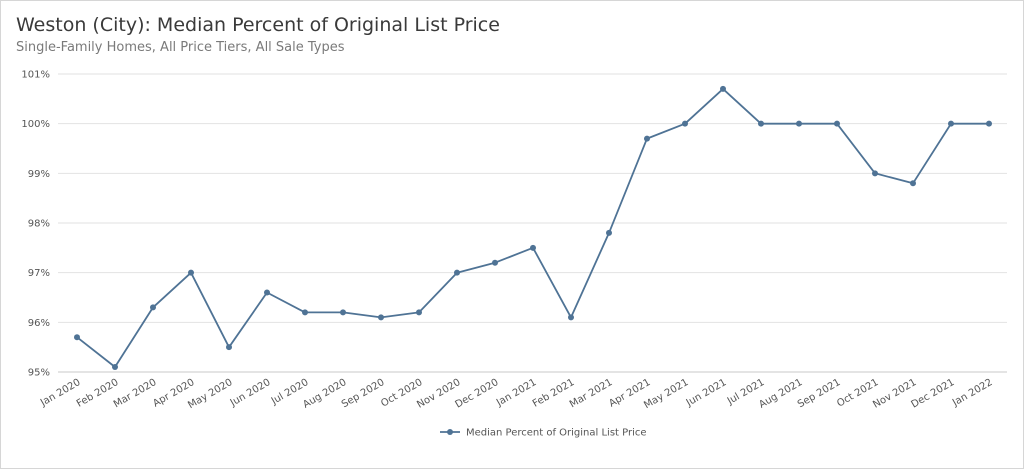 The height and width of the screenshot is (469, 1024). Describe the element at coordinates (324, 394) in the screenshot. I see `x-tick-label: Aug 2020` at that location.